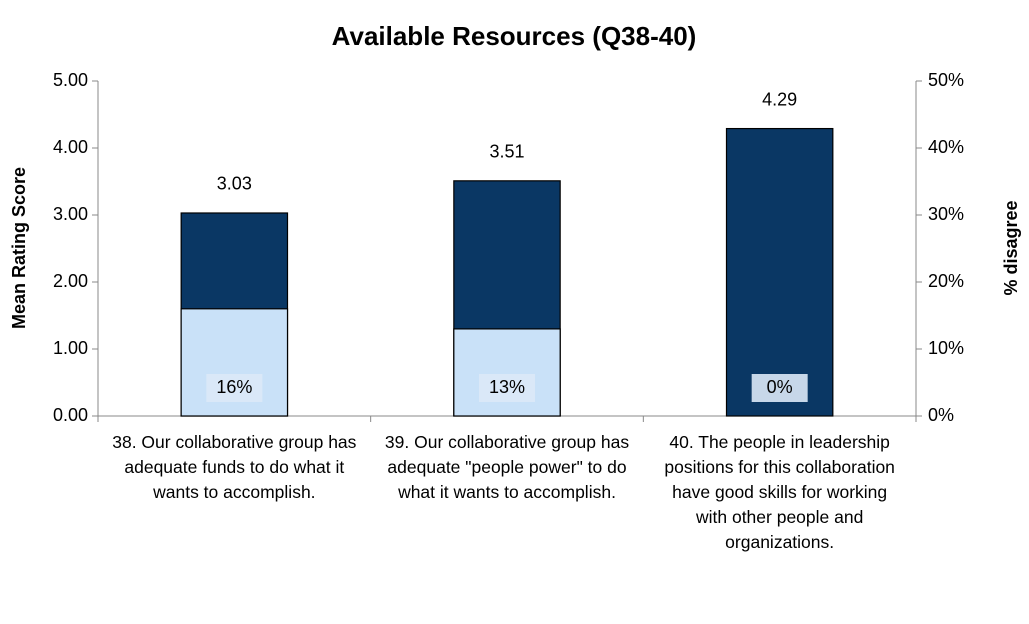  I want to click on data-label: 16%, so click(234, 387).